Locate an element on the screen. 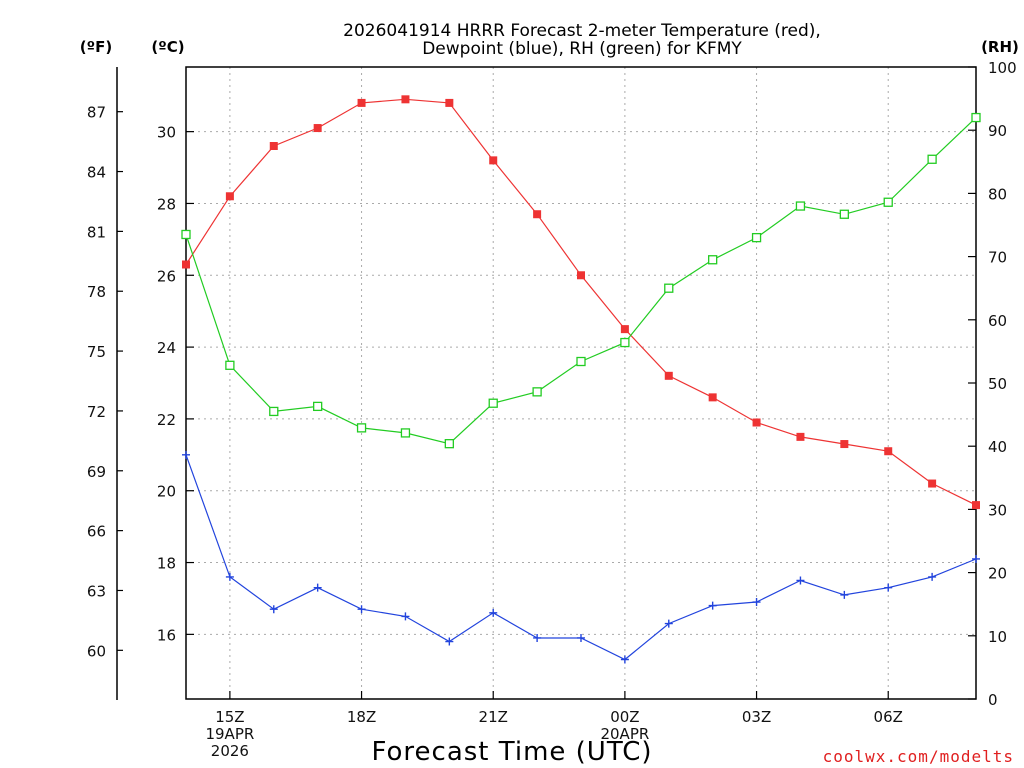 Image resolution: width=1024 pixels, height=768 pixels. celsius-tick-label: 22 is located at coordinates (166, 420).